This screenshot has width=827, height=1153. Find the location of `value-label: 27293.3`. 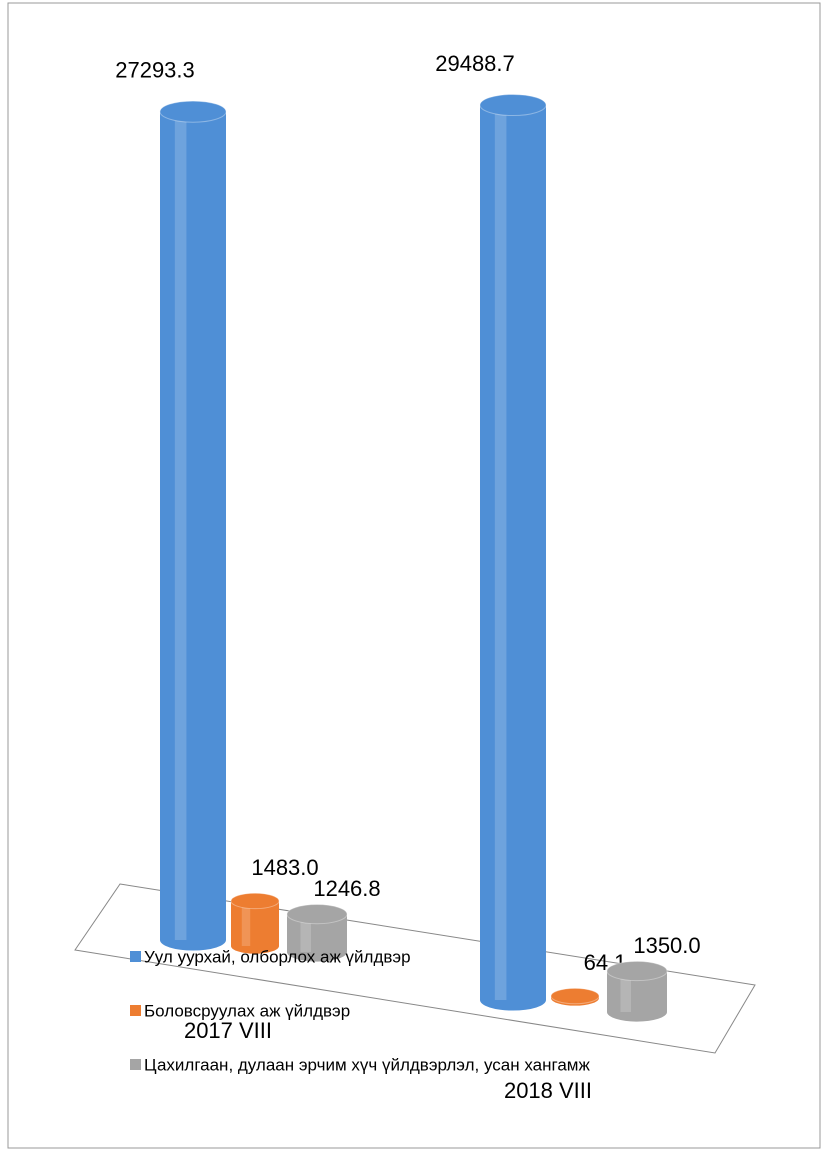

value-label: 27293.3 is located at coordinates (155, 69).